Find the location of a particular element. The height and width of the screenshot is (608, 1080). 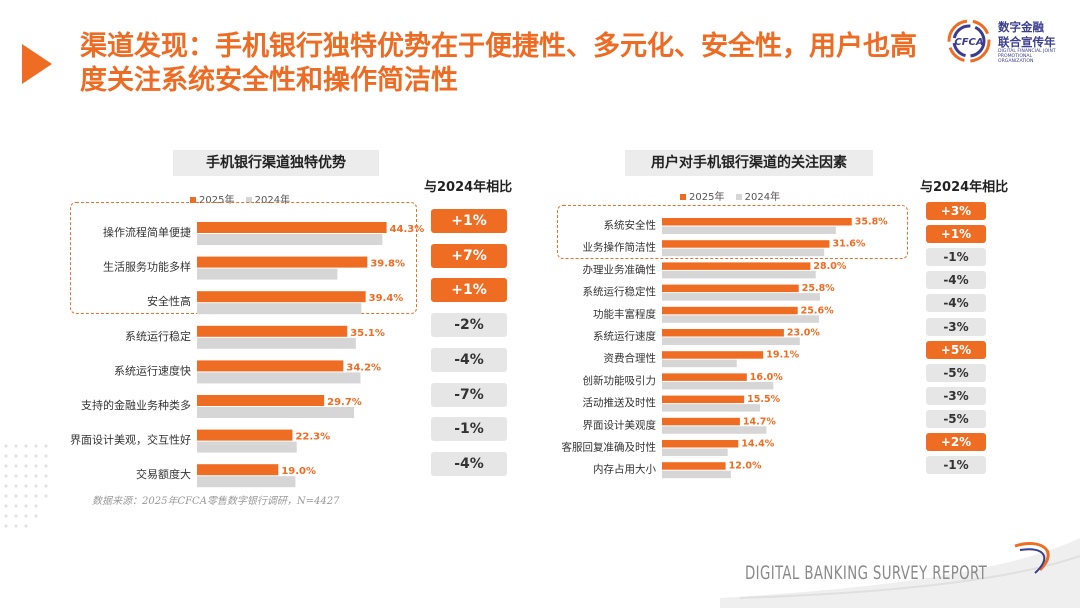

category-label: 资费合理性 is located at coordinates (630, 358).